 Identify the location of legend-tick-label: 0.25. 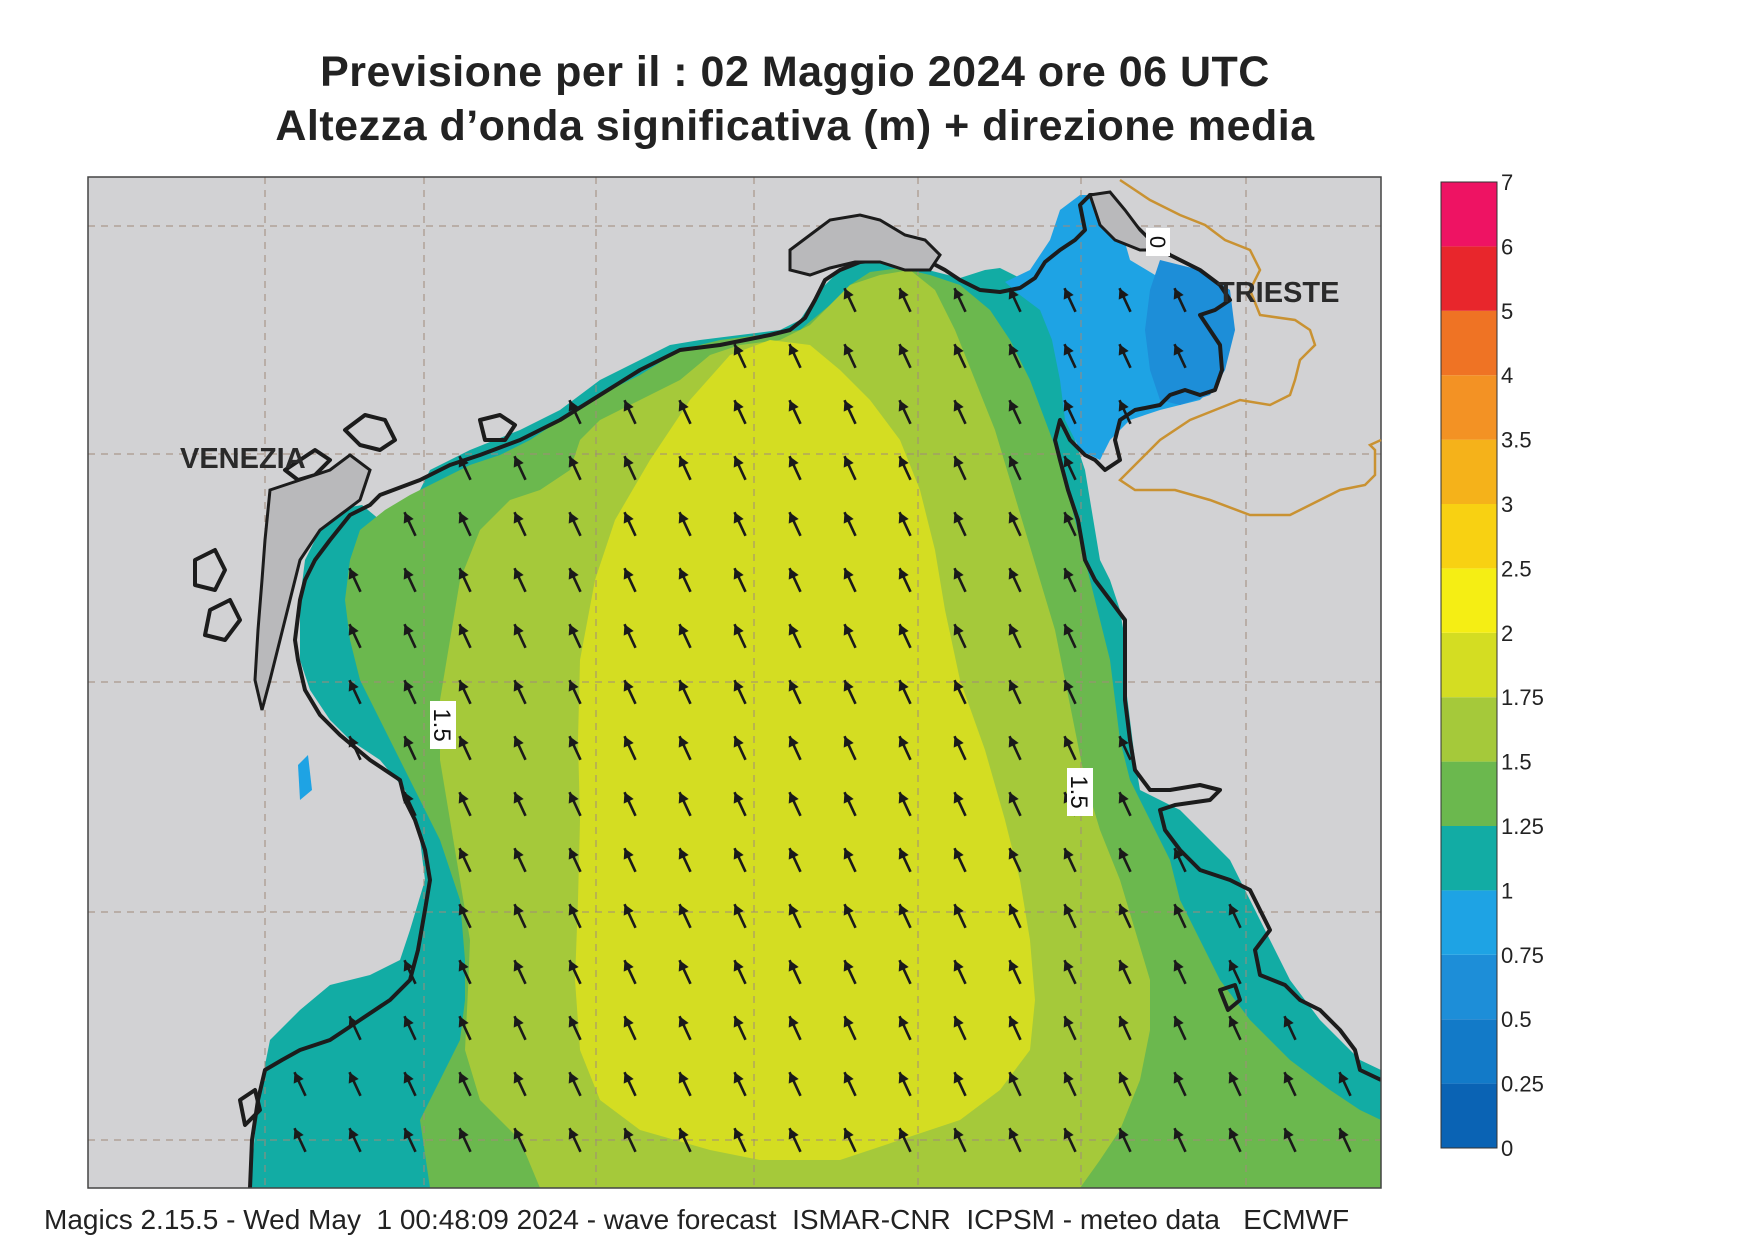
(1522, 1084).